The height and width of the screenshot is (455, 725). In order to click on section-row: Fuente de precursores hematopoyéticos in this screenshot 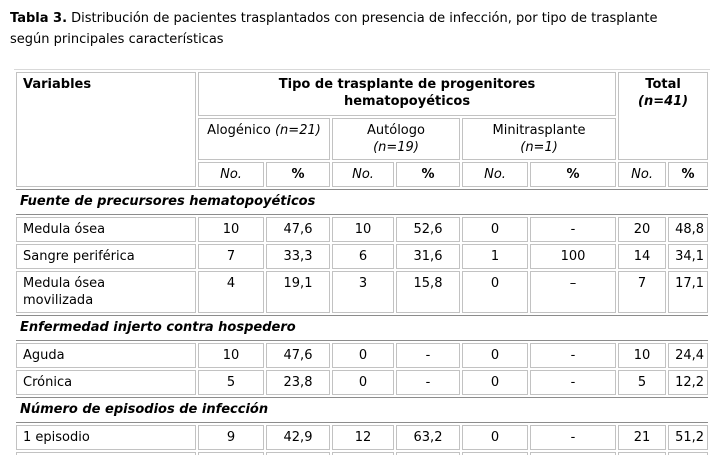, I will do `click(362, 202)`.